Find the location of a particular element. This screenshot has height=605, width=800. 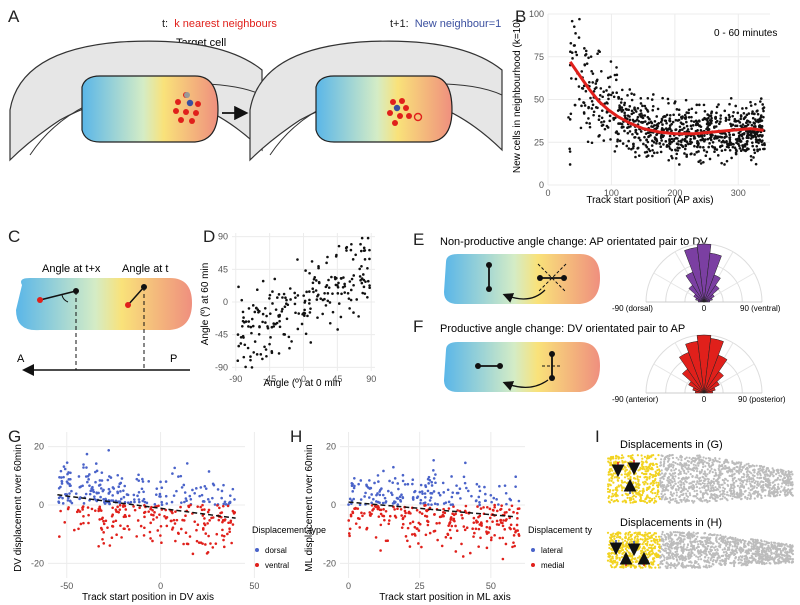

psm-right is located at coordinates (384, 109).